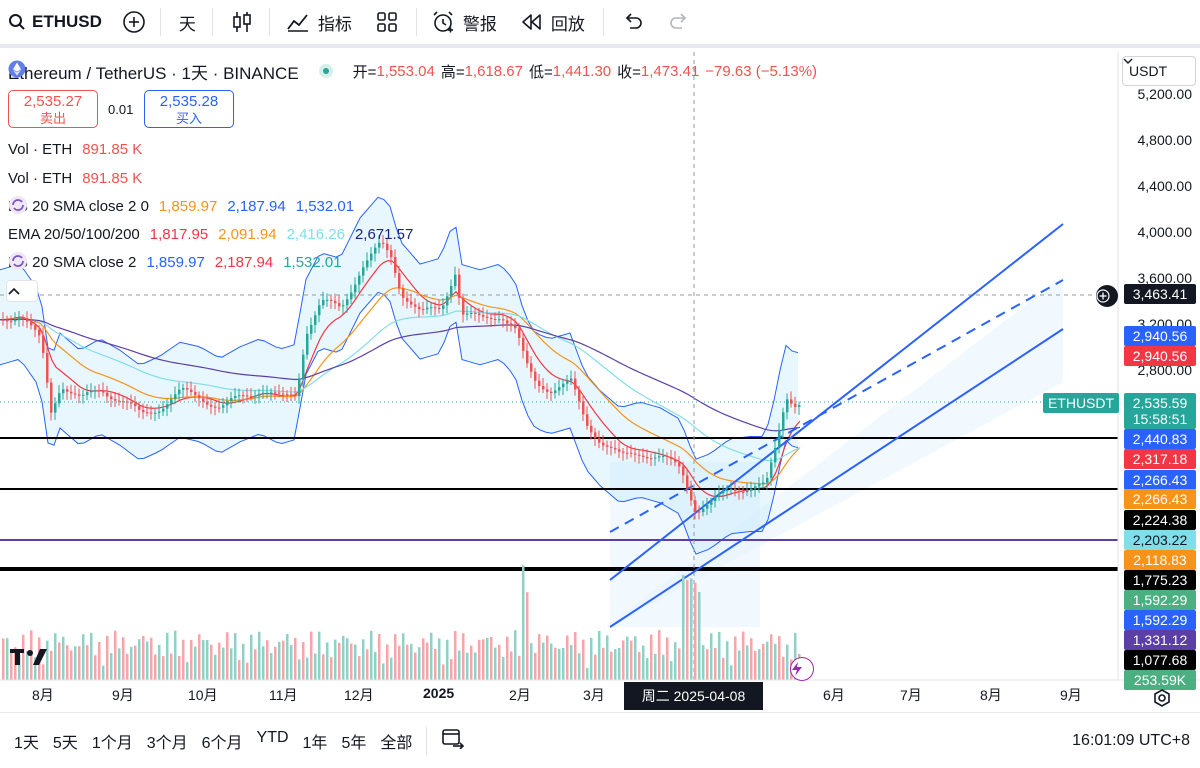  I want to click on range-button: 1个月, so click(112, 743).